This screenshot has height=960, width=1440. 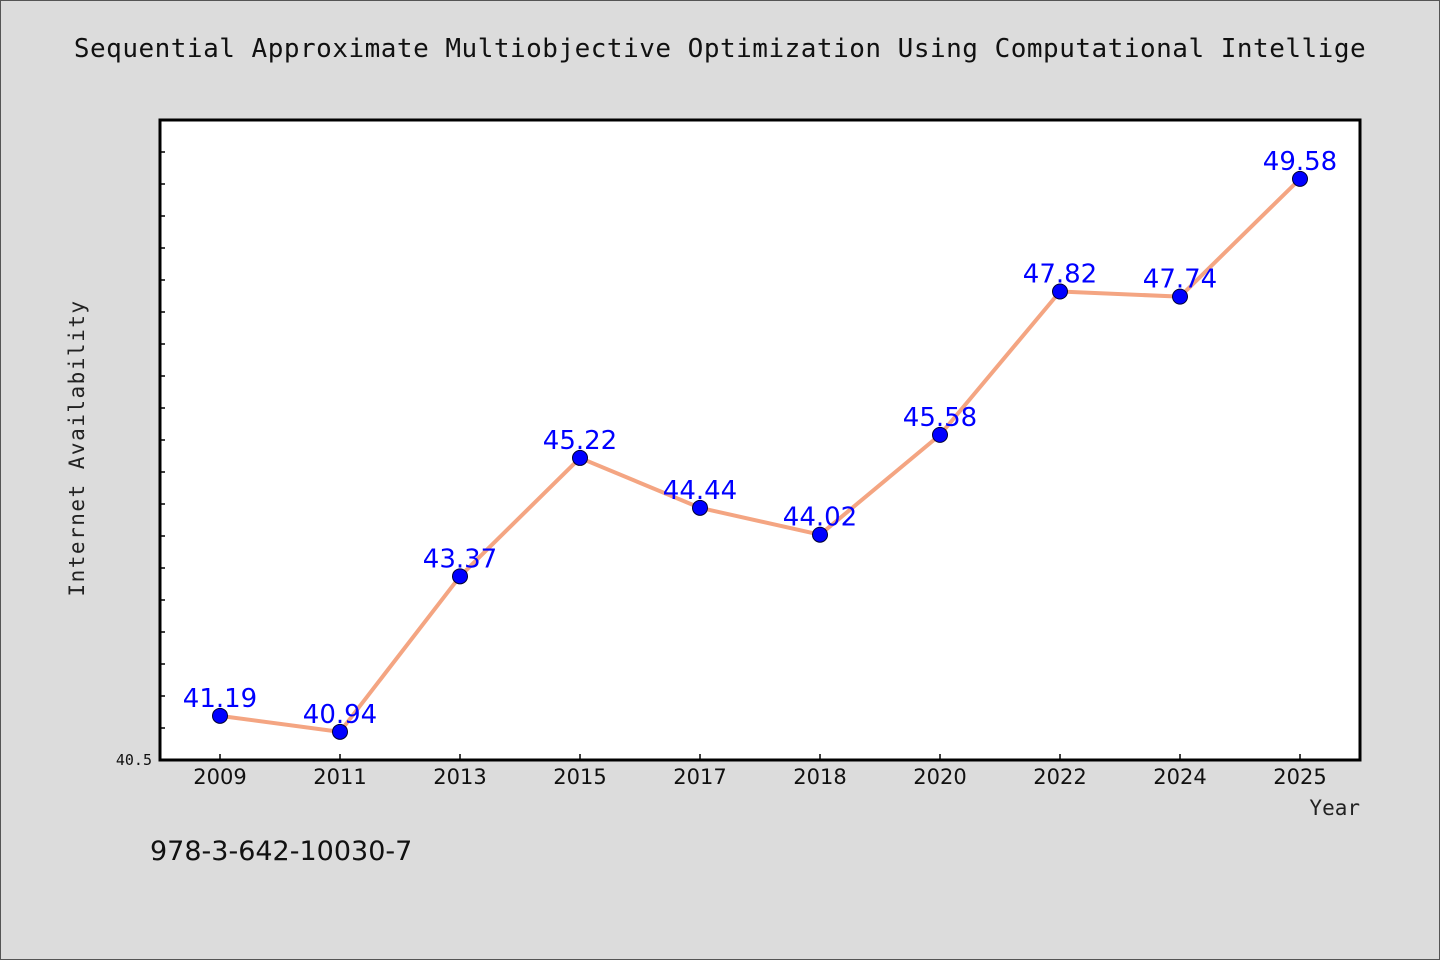 I want to click on x-tick-label: 2024, so click(x=1179, y=777).